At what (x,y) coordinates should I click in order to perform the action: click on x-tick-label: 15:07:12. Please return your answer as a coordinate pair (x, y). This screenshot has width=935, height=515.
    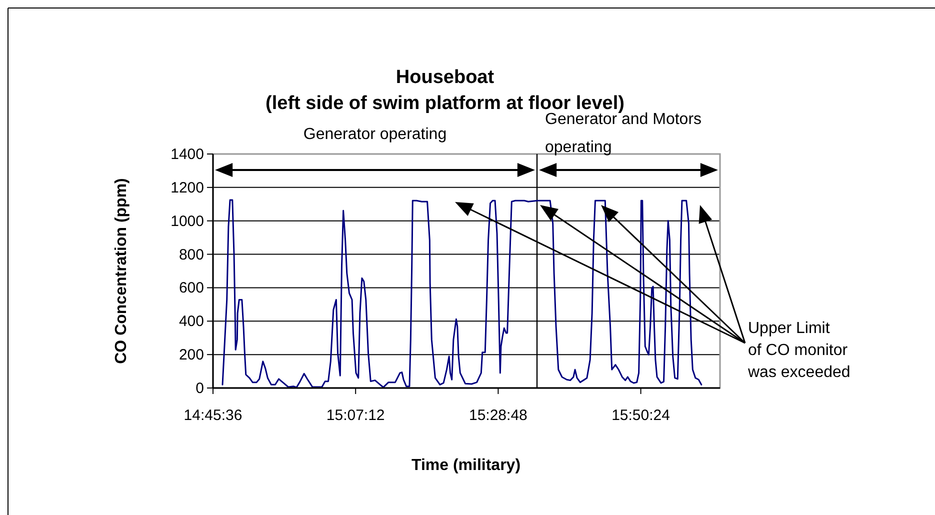
    Looking at the image, I should click on (355, 415).